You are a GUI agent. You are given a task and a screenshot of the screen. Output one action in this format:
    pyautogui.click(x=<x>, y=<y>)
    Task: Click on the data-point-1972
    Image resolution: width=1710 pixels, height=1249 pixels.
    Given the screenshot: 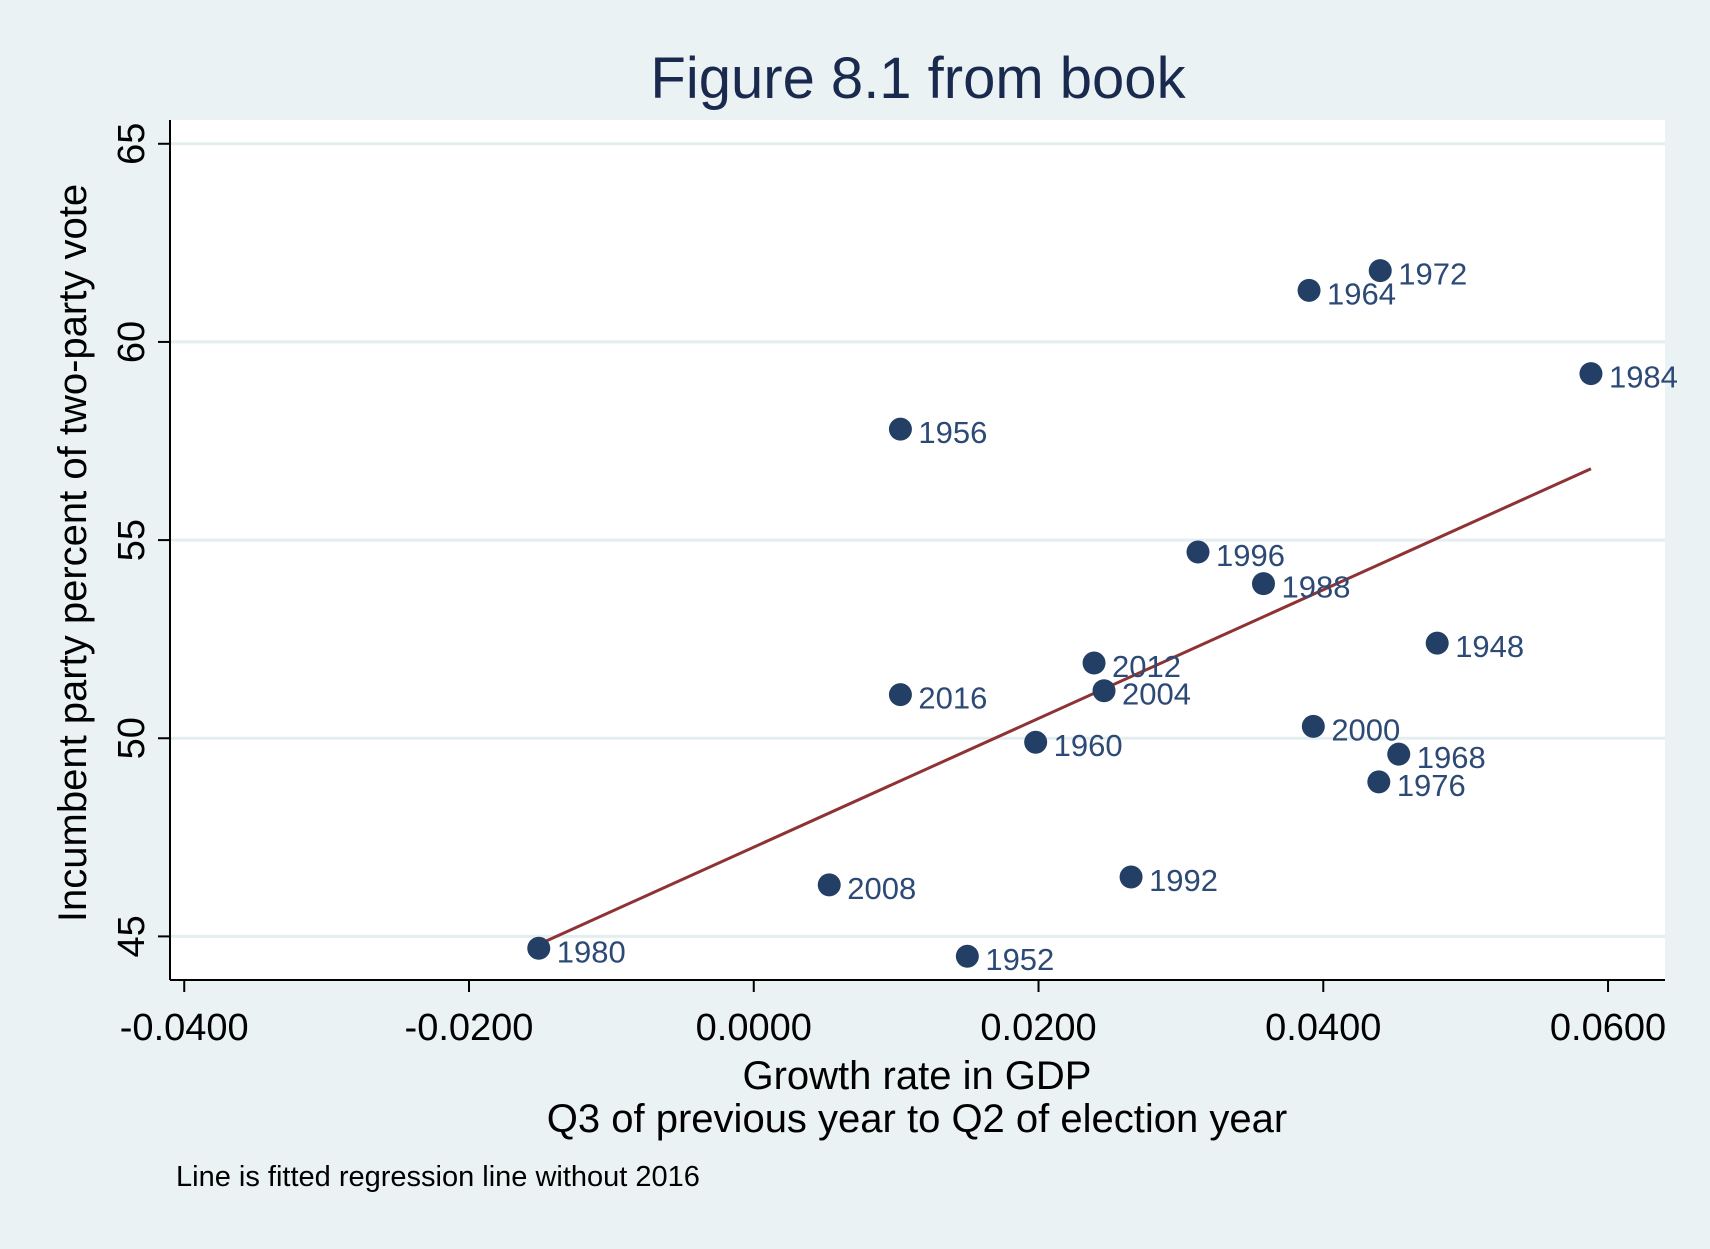 What is the action you would take?
    pyautogui.click(x=1380, y=271)
    